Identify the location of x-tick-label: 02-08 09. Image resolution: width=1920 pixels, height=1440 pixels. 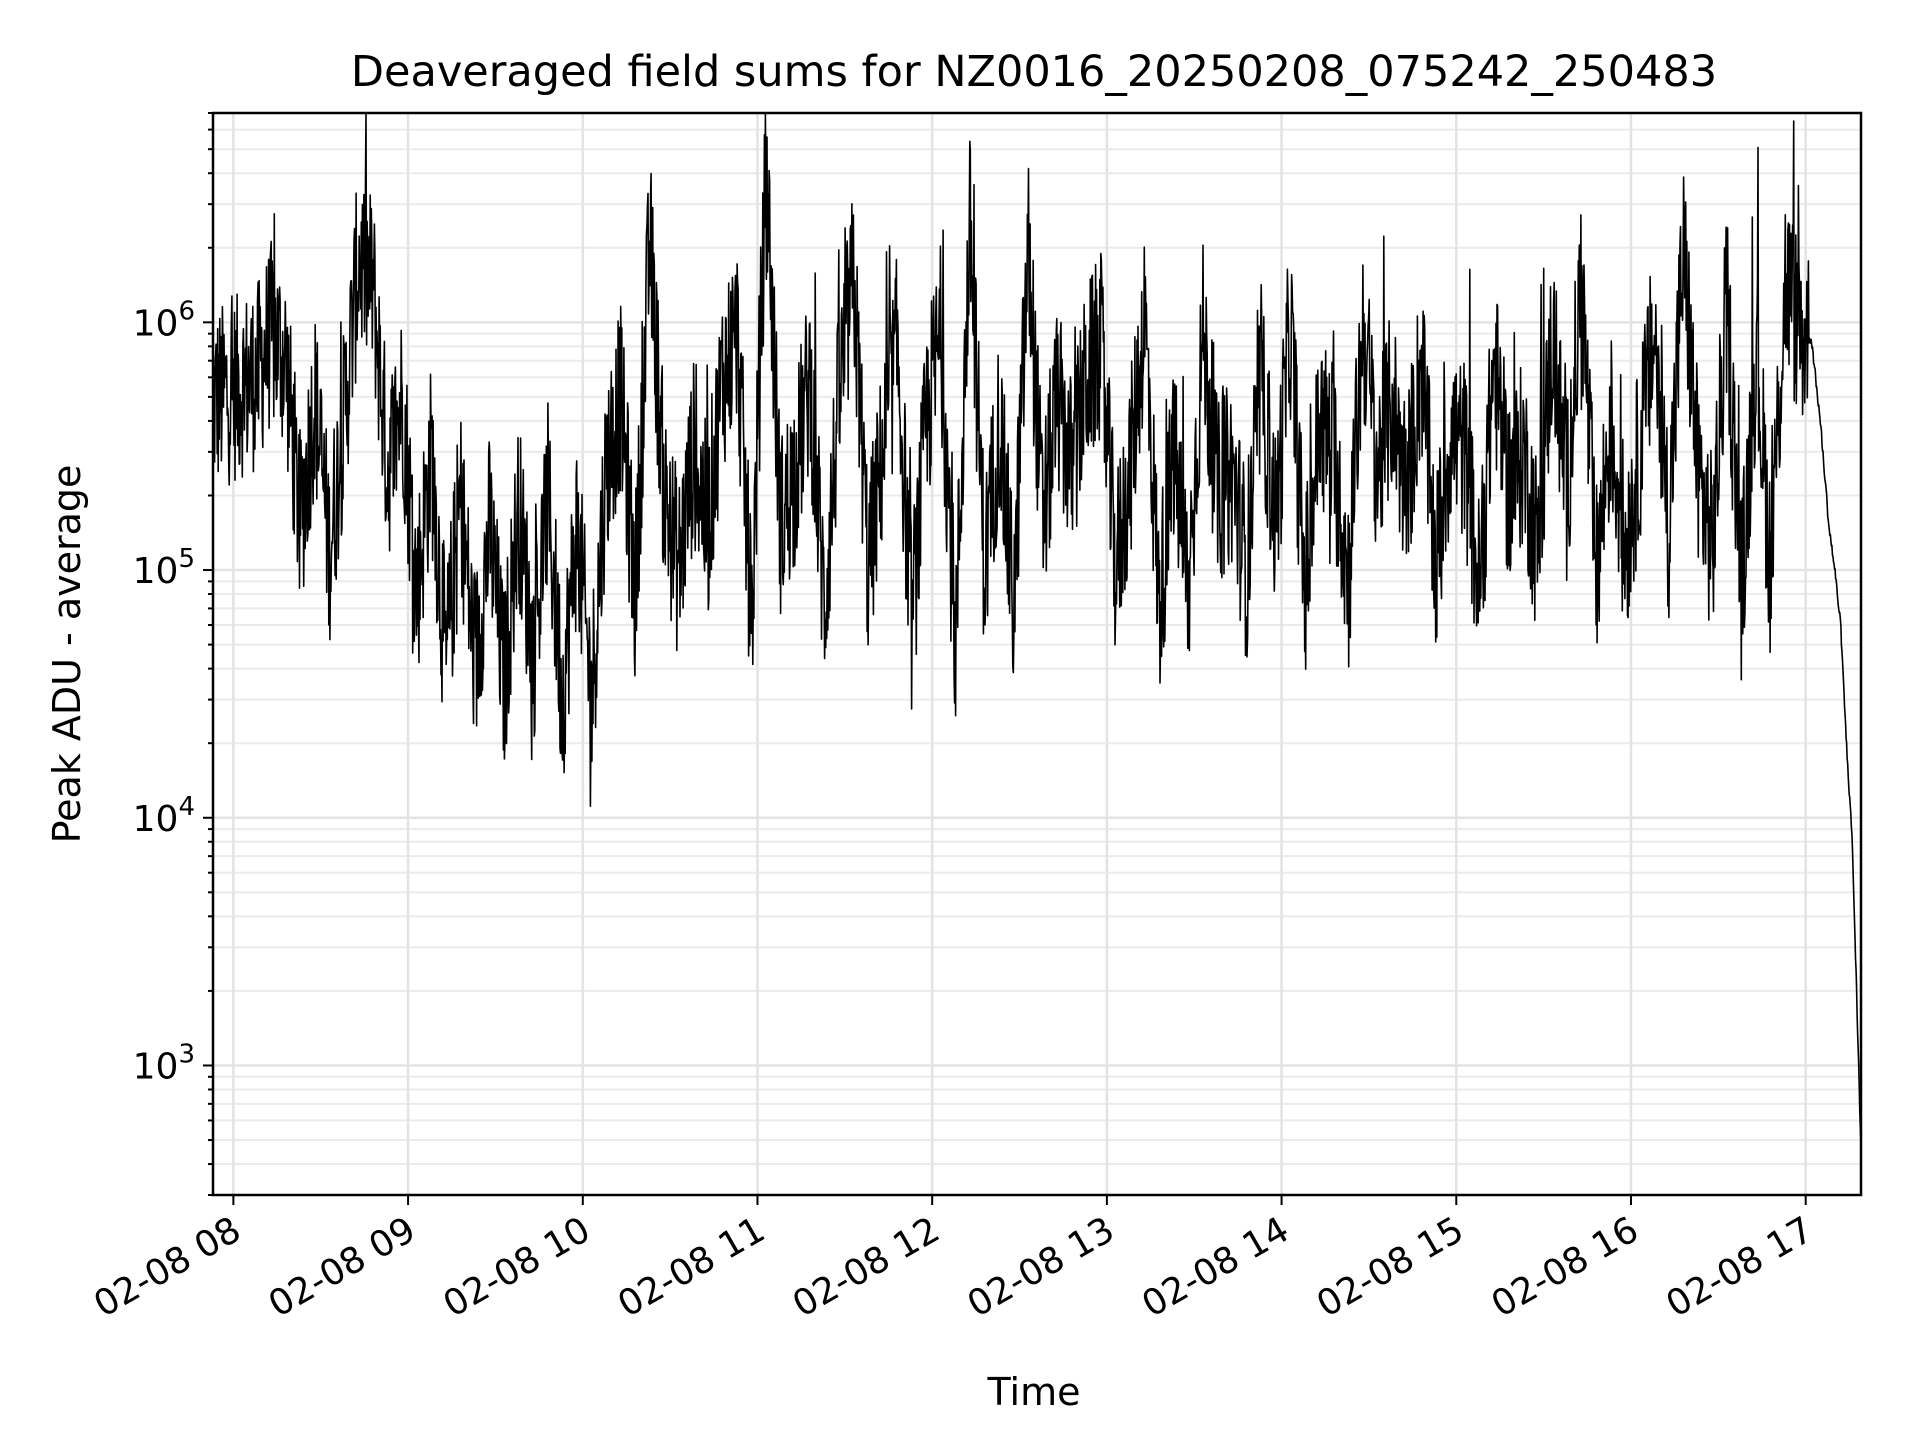
(342, 1267).